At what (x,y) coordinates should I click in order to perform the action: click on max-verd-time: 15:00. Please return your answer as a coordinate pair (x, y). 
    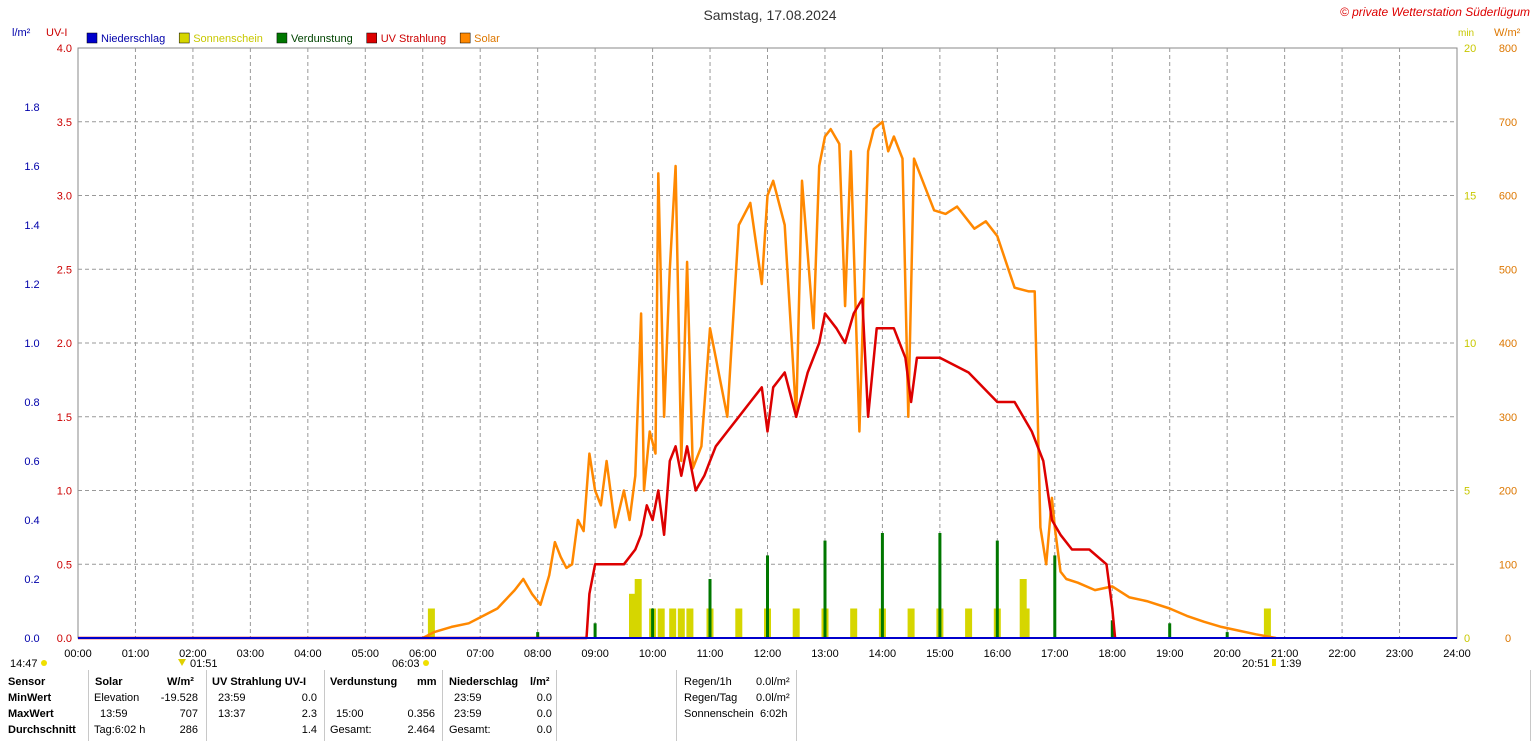
    Looking at the image, I should click on (350, 714).